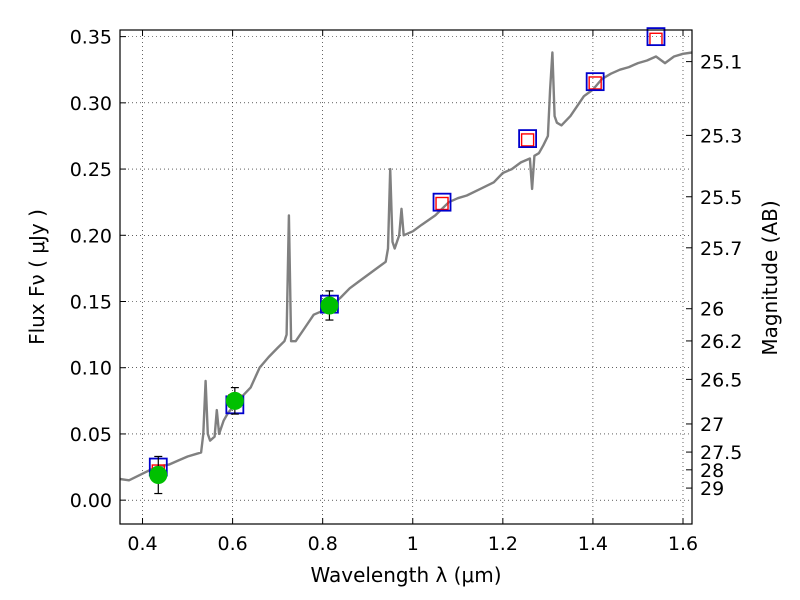 The image size is (800, 600). What do you see at coordinates (37, 277) in the screenshot?
I see `y-axis-label: Flux Fν ( μJy )` at bounding box center [37, 277].